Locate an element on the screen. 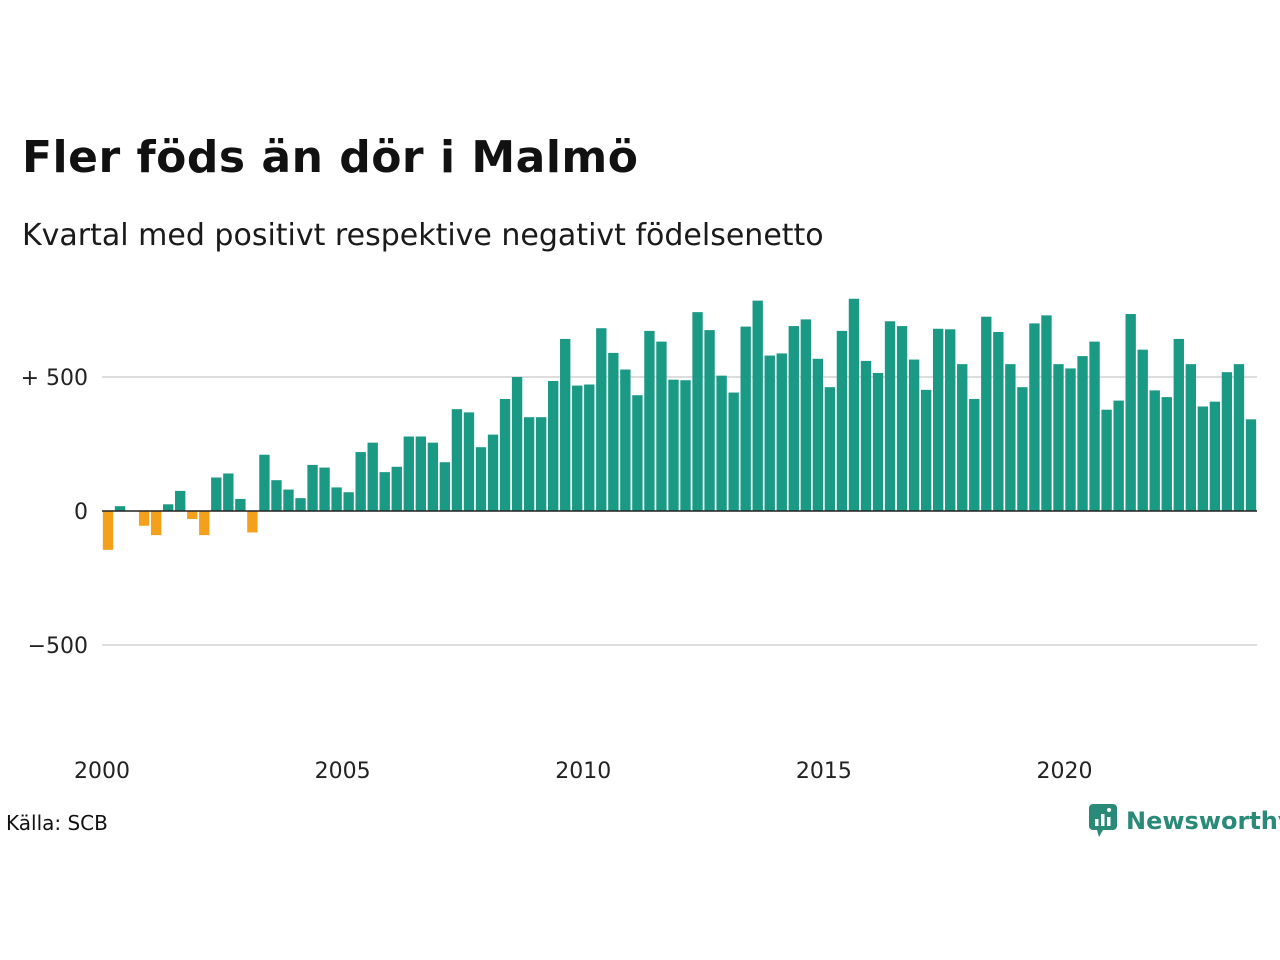  x-tick-label: 2020 is located at coordinates (1065, 771).